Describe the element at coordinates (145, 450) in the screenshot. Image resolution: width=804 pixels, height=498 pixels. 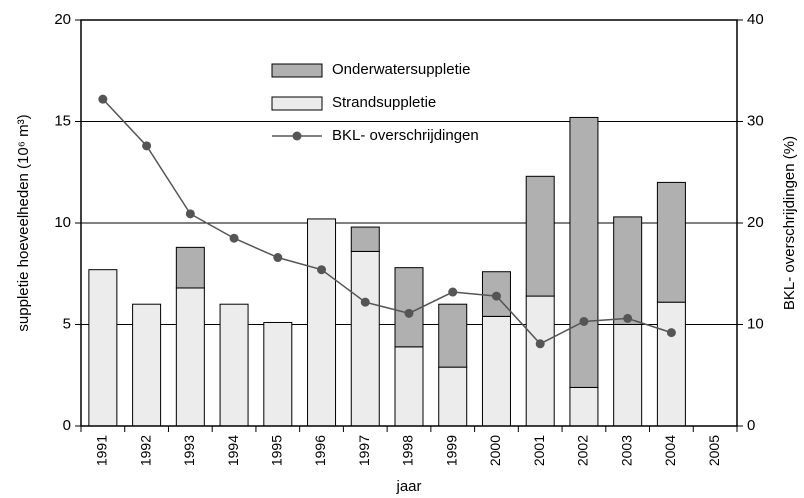
I see `x-tick-label: 1992` at that location.